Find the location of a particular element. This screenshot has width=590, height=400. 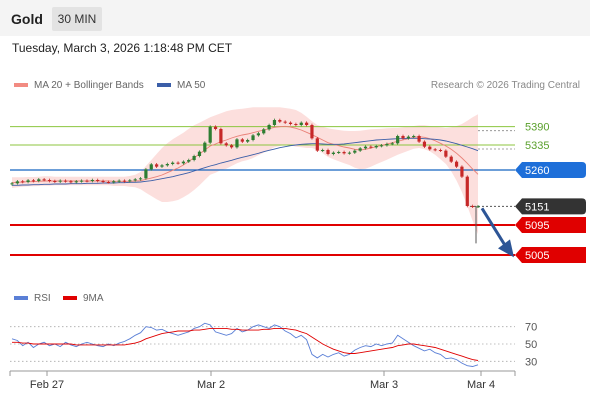

header-bar: Gold 30 MIN is located at coordinates (295, 18).